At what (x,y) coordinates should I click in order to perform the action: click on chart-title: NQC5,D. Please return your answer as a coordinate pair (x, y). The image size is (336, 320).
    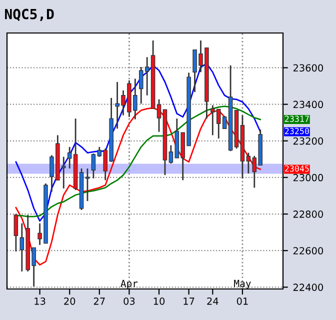
    Looking at the image, I should click on (29, 15).